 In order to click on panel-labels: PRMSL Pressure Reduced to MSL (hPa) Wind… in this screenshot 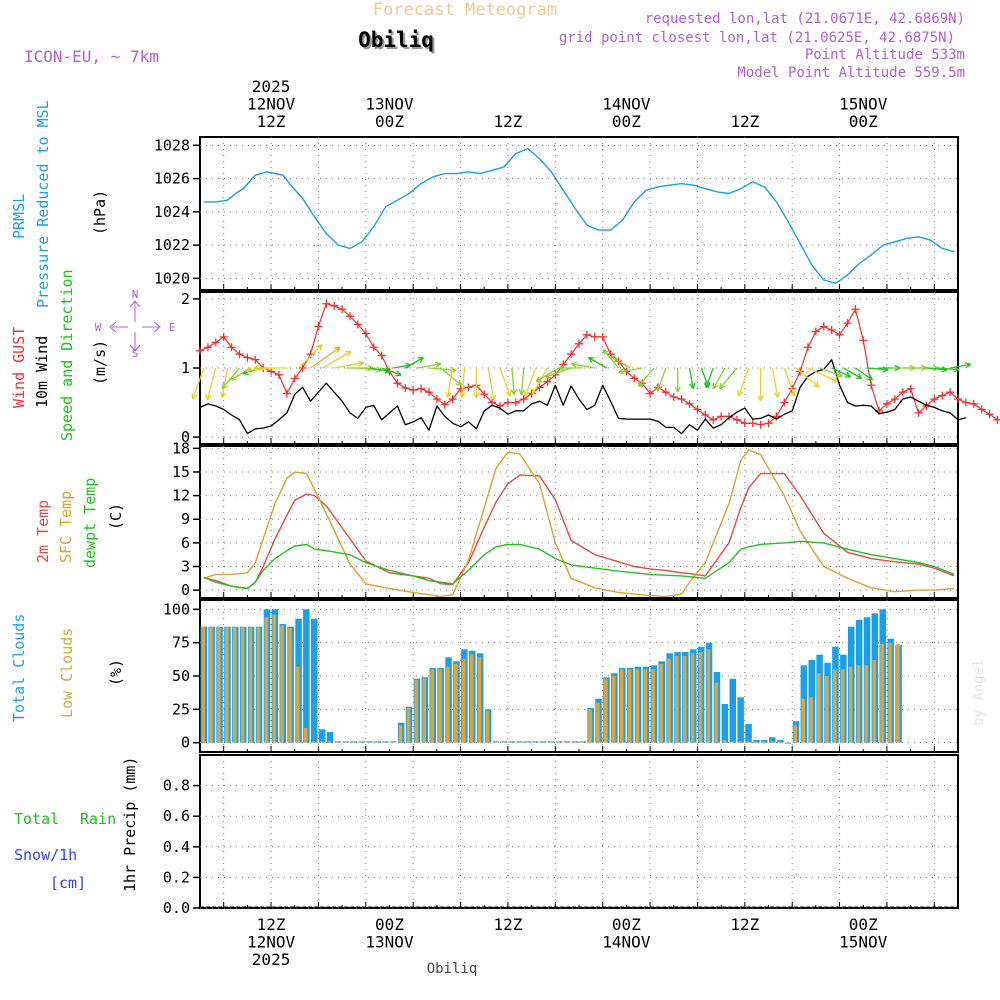, I will do `click(92, 496)`.